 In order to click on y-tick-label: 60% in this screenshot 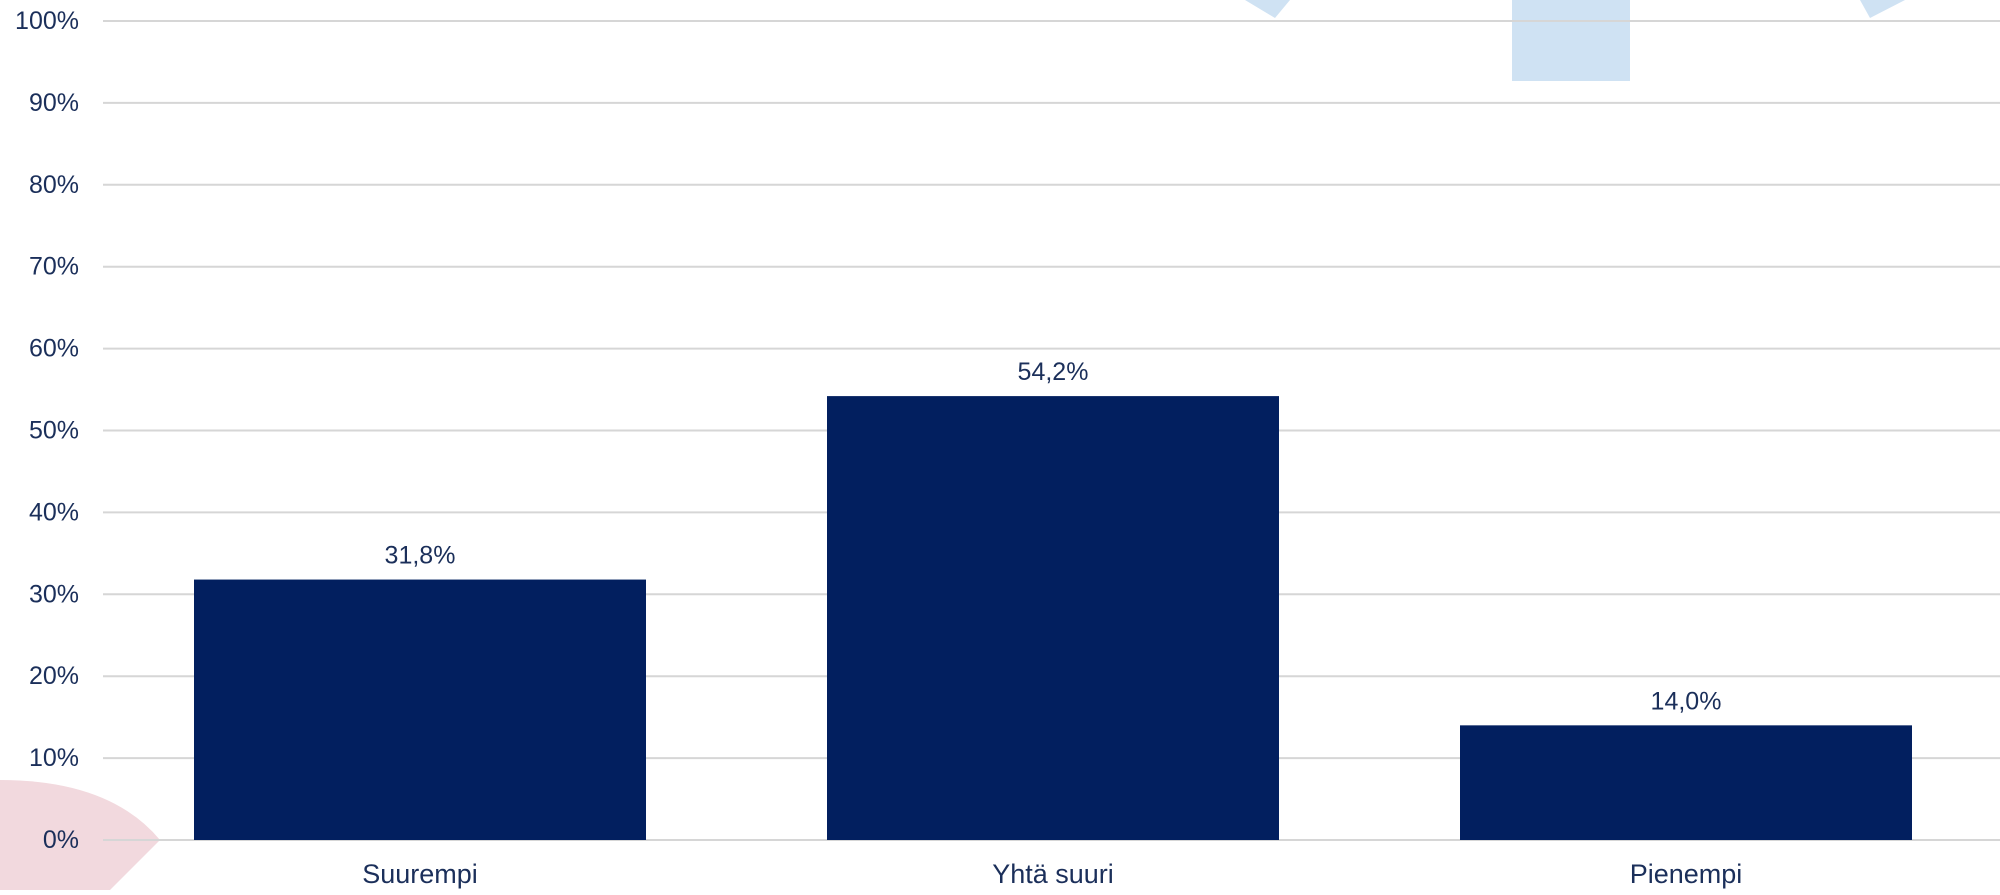, I will do `click(54, 349)`.